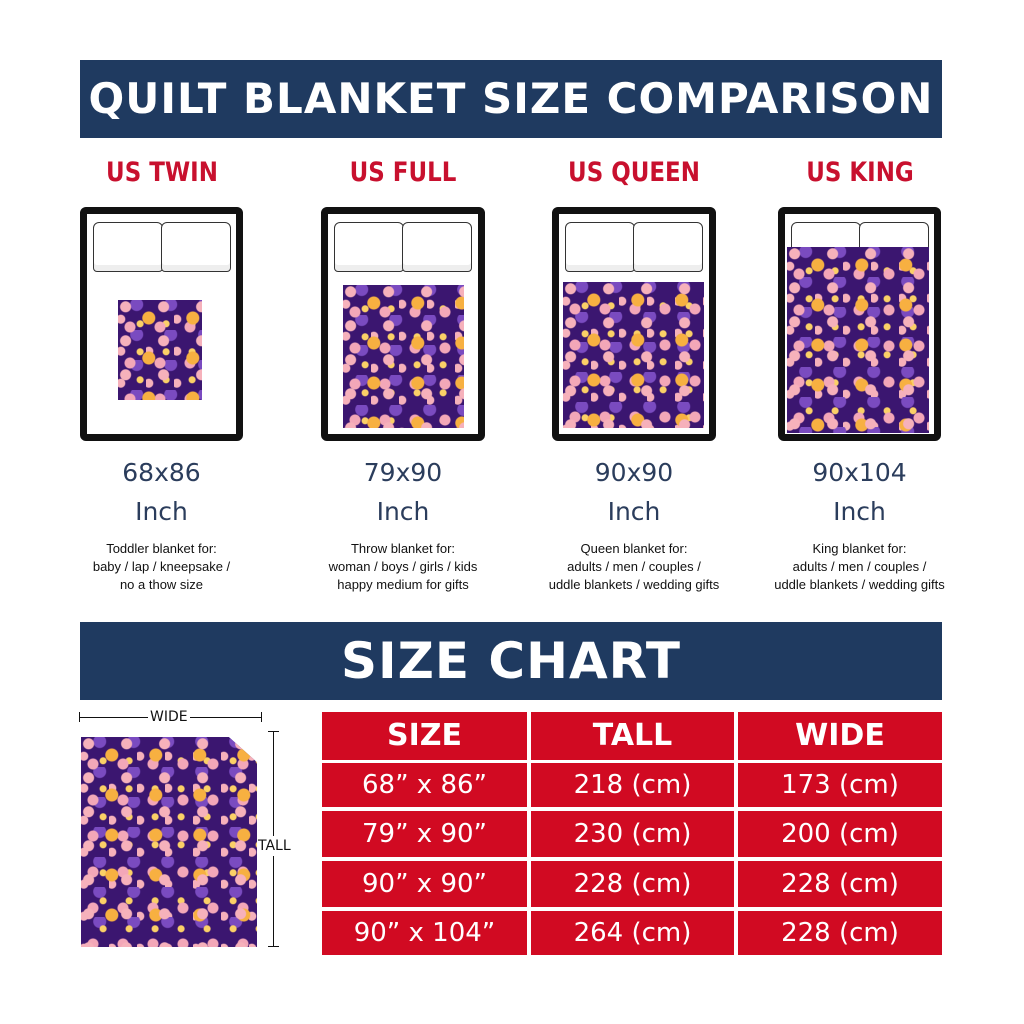 The width and height of the screenshot is (1024, 1024). I want to click on tall-label: TALL, so click(274, 846).